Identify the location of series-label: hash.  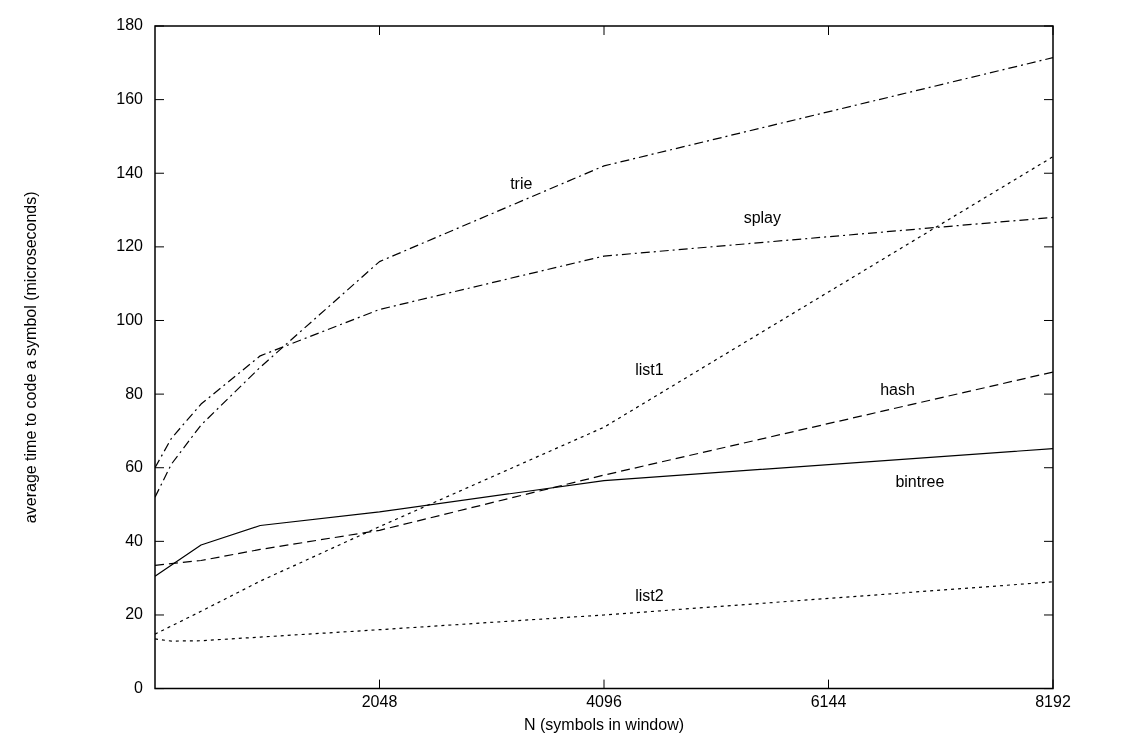
(897, 389).